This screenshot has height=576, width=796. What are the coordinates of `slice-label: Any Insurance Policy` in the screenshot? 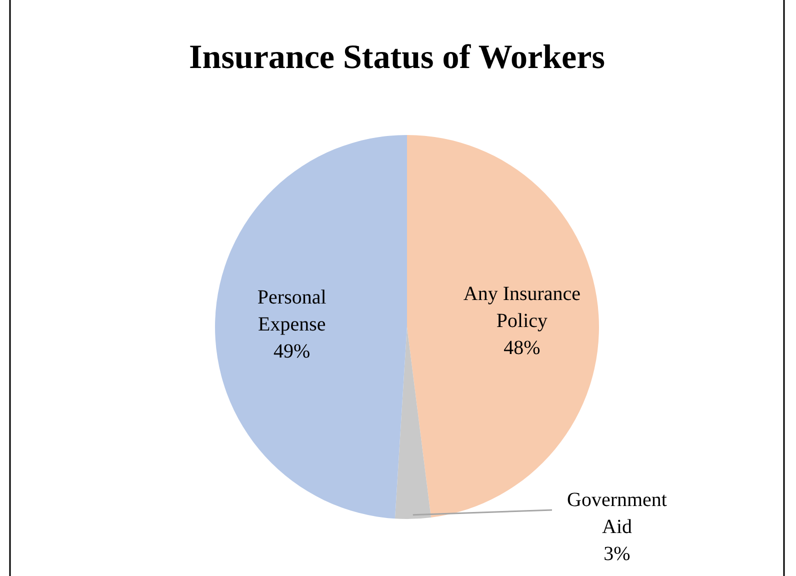 It's located at (522, 307).